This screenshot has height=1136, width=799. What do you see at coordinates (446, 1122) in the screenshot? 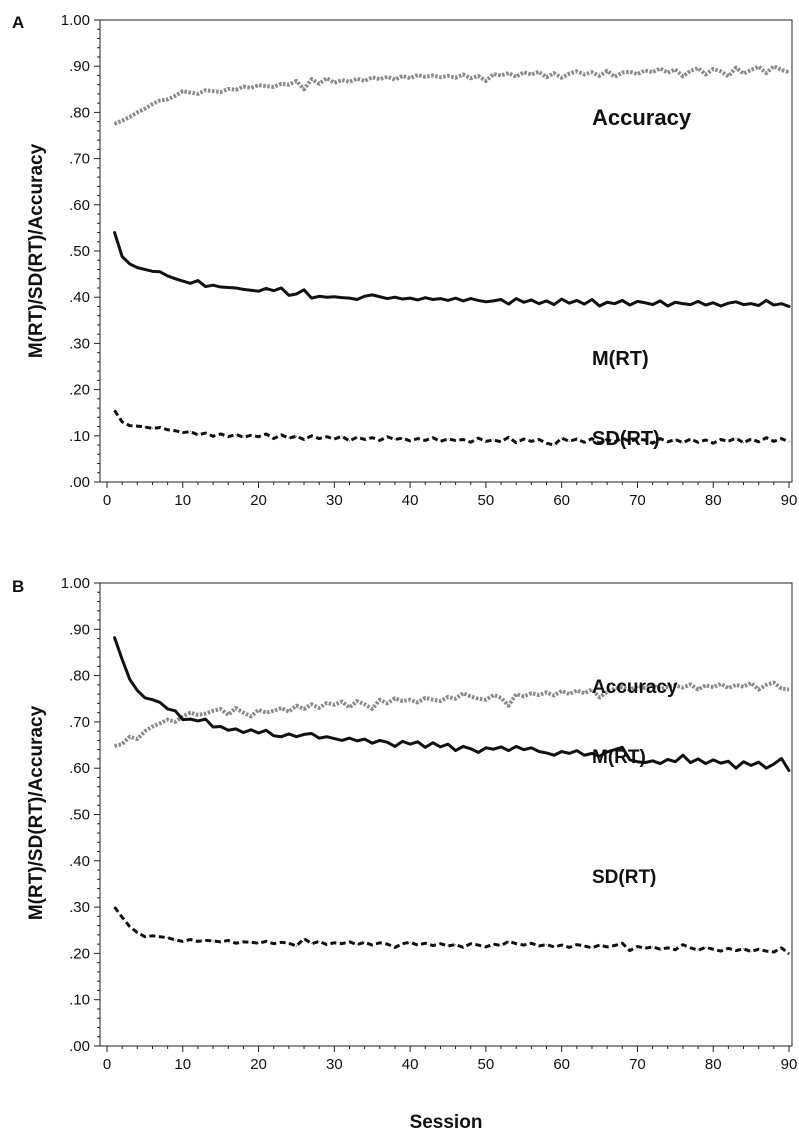
I see `x-axis-title: Session` at bounding box center [446, 1122].